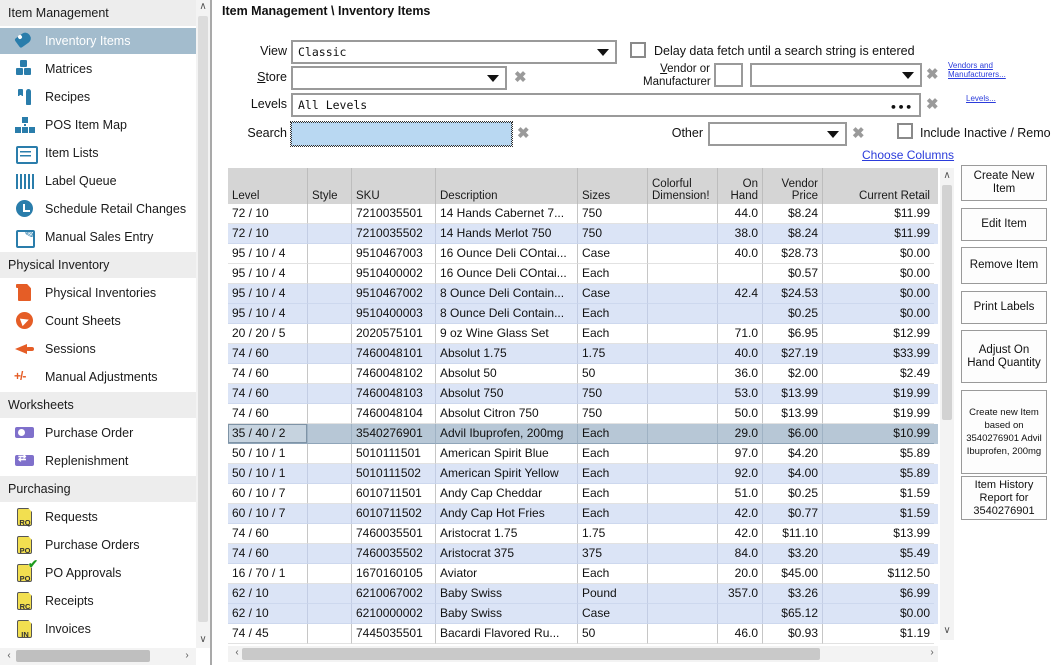 This screenshot has height=665, width=1055. Describe the element at coordinates (98, 517) in the screenshot. I see `sidebar-item-requests: RQ Requests` at that location.